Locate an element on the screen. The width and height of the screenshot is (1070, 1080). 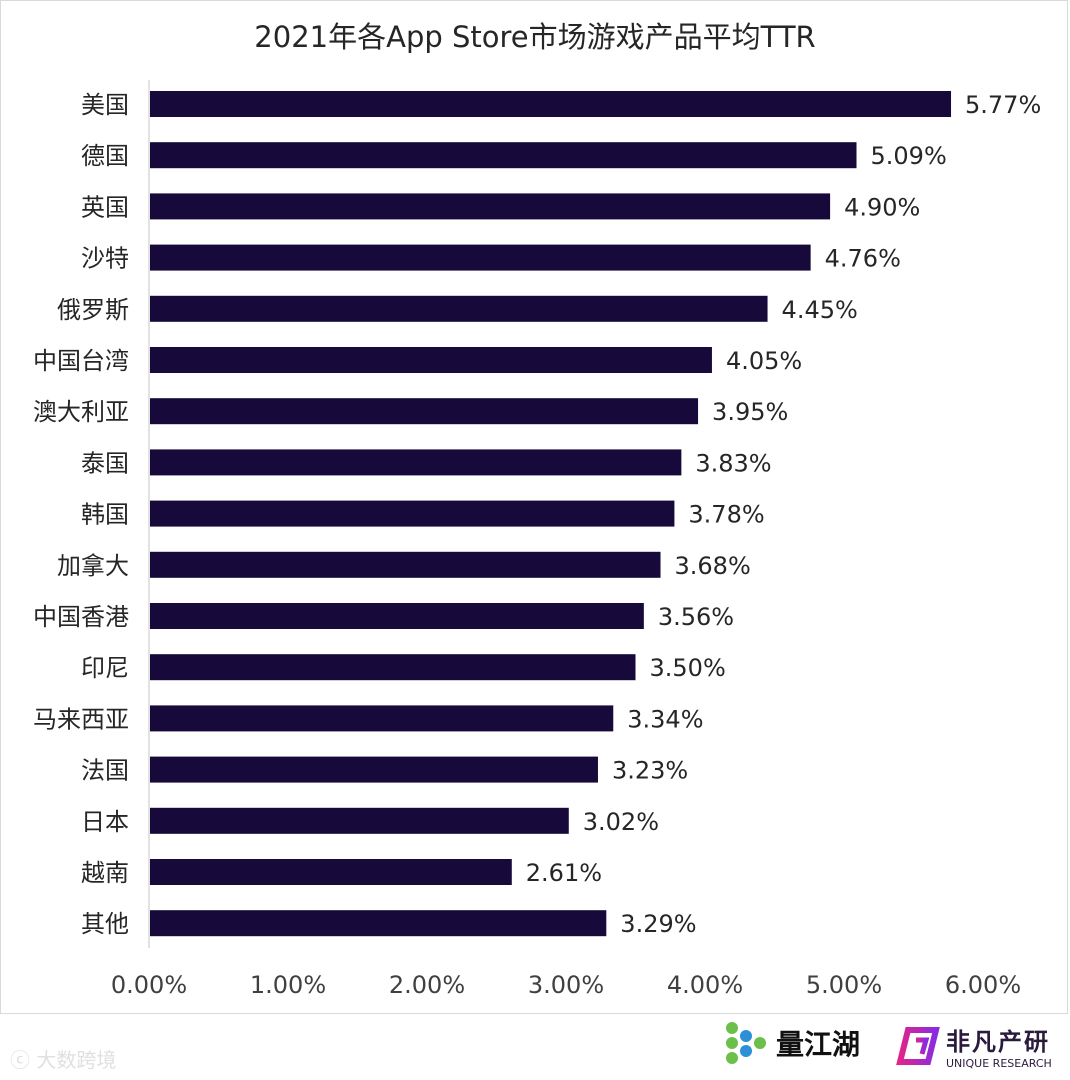
logo-unique-research: 非凡产研 UNIQUE RESEARCH is located at coordinates (974, 1046).